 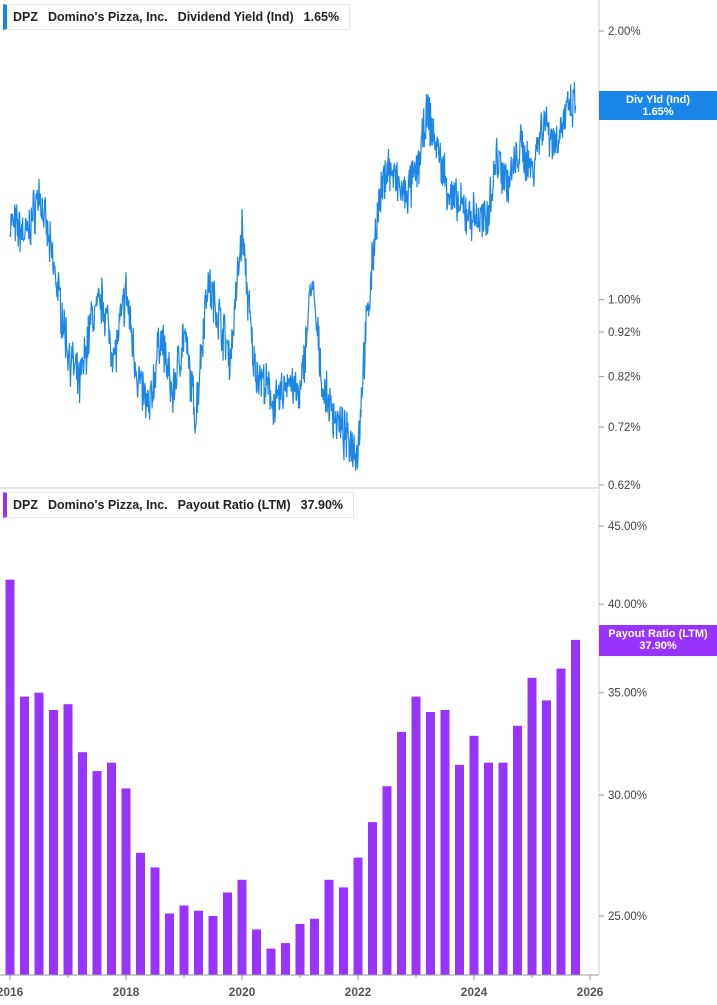 What do you see at coordinates (627, 917) in the screenshot?
I see `y-tick-label: 25.00%` at bounding box center [627, 917].